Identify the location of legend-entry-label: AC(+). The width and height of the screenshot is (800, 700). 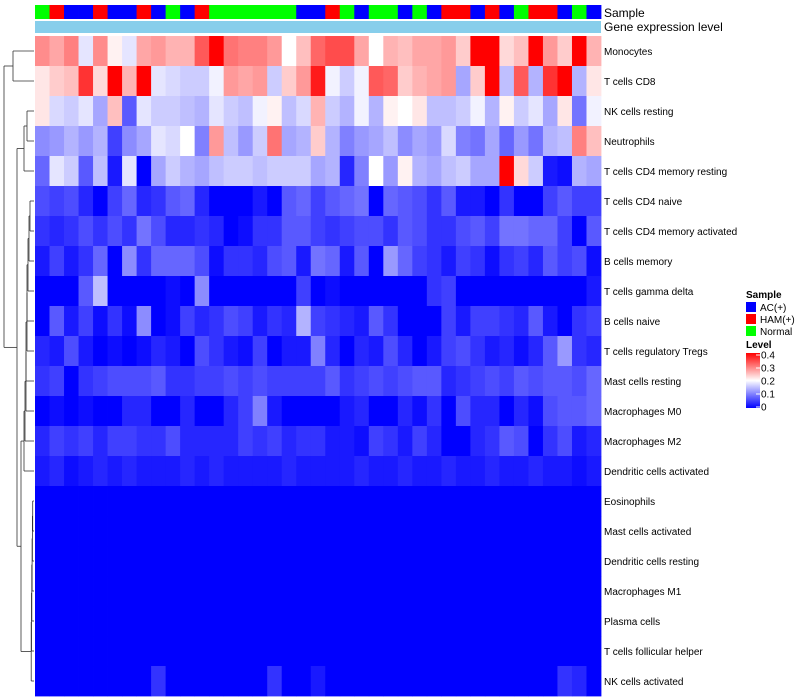
(773, 308).